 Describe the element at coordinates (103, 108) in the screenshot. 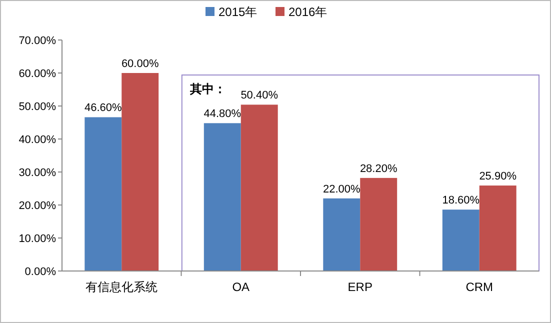

I see `data-label: 46.60%` at that location.